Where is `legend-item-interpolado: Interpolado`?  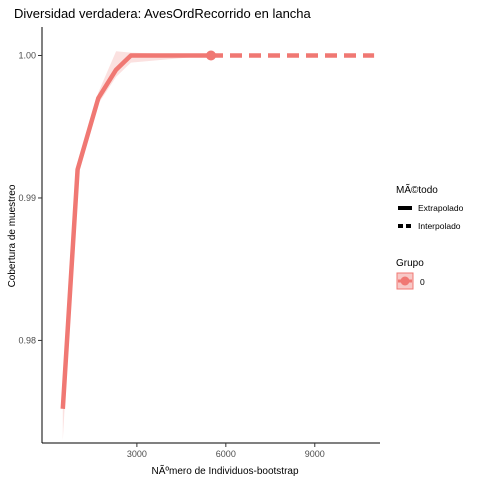 legend-item-interpolado: Interpolado is located at coordinates (439, 226).